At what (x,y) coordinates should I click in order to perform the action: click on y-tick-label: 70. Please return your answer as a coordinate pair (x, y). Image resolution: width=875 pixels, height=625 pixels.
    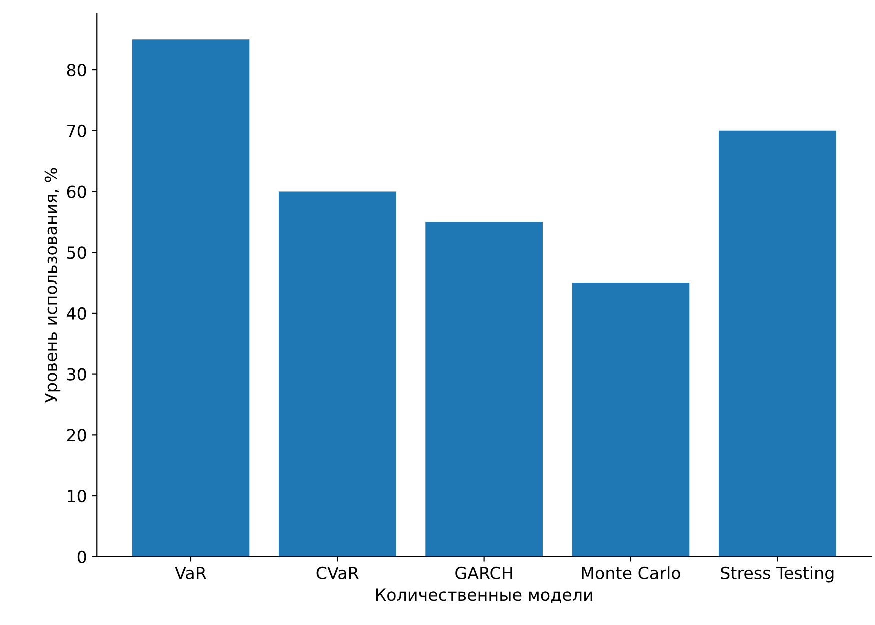
    Looking at the image, I should click on (77, 131).